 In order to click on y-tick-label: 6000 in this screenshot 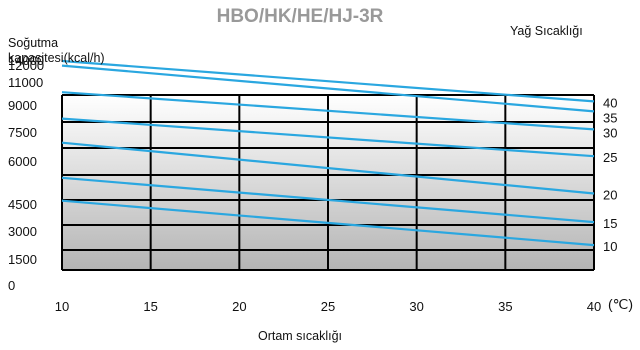, I will do `click(22, 161)`.